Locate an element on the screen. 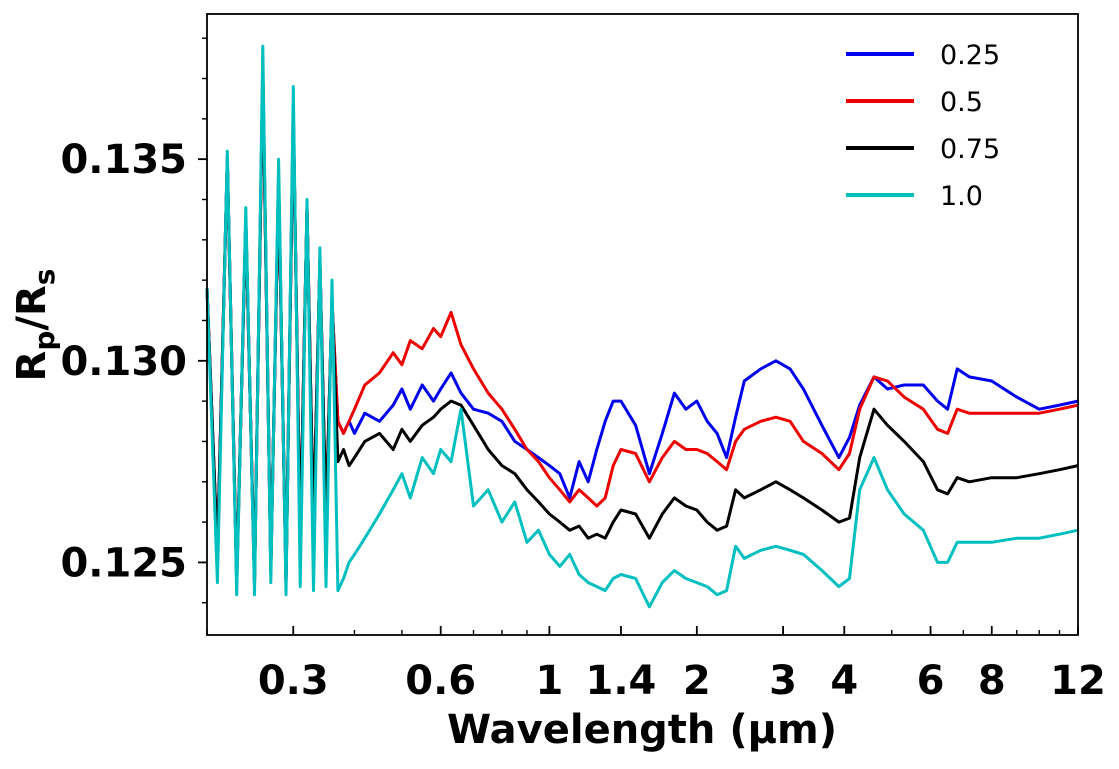 The width and height of the screenshot is (1119, 769). legend-label-0.5: 0.5 is located at coordinates (961, 102).